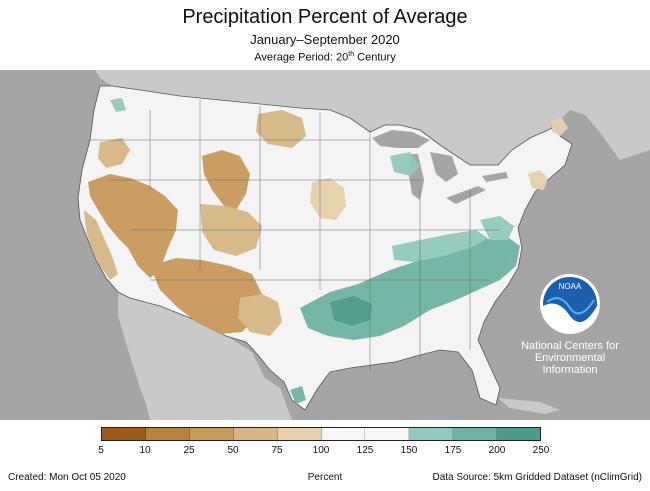 This screenshot has width=650, height=491. What do you see at coordinates (205, 355) in the screenshot?
I see `mexico-landmass` at bounding box center [205, 355].